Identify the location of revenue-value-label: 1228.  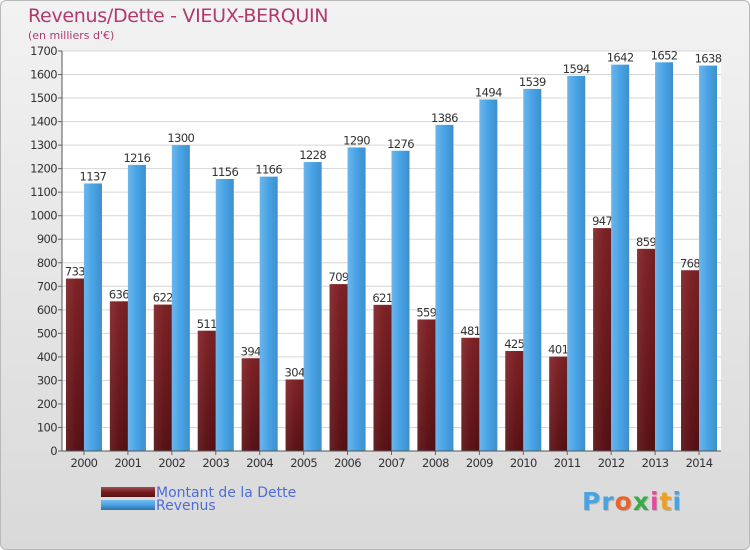
(312, 155).